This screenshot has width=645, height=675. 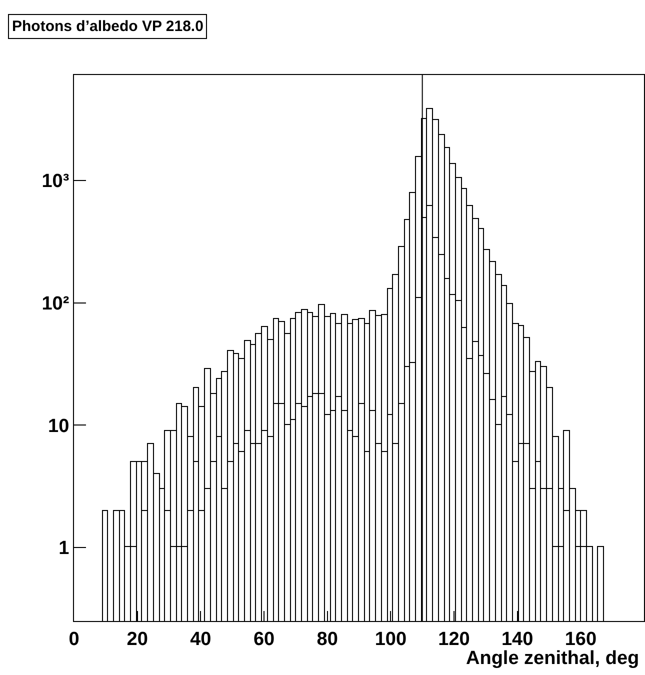 What do you see at coordinates (64, 549) in the screenshot?
I see `y-tick-label: 1` at bounding box center [64, 549].